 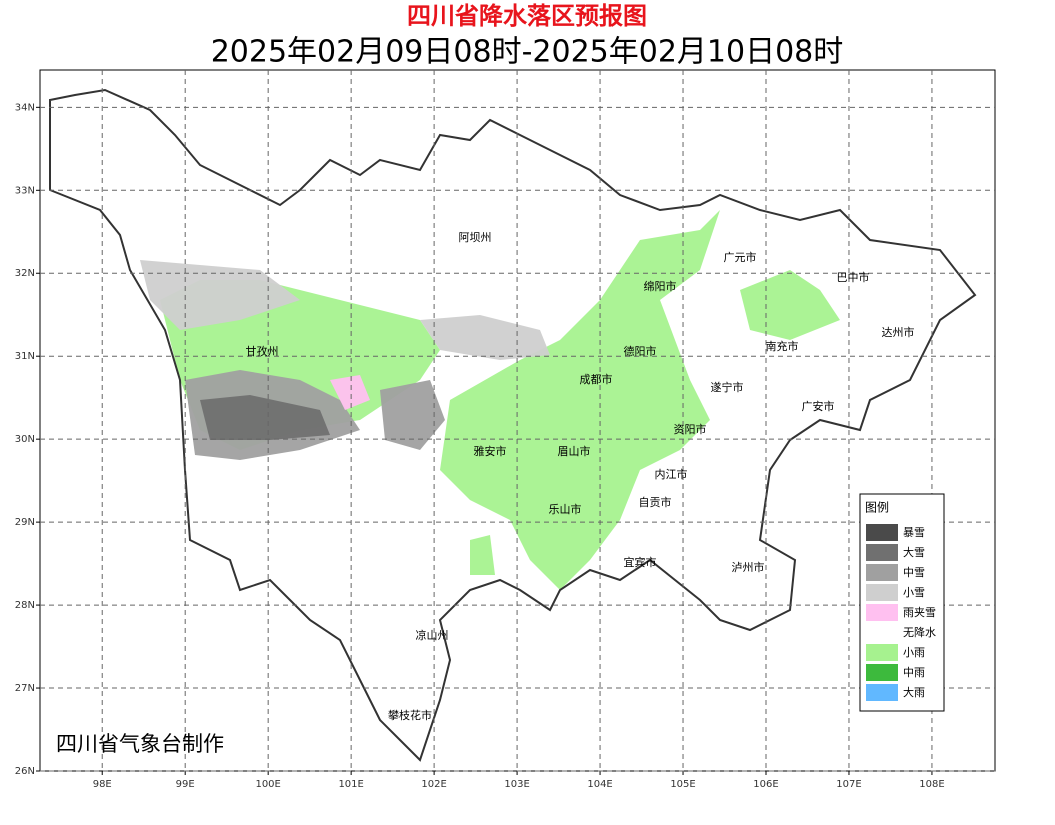 I want to click on x-tick-label: 108E, so click(x=931, y=784).